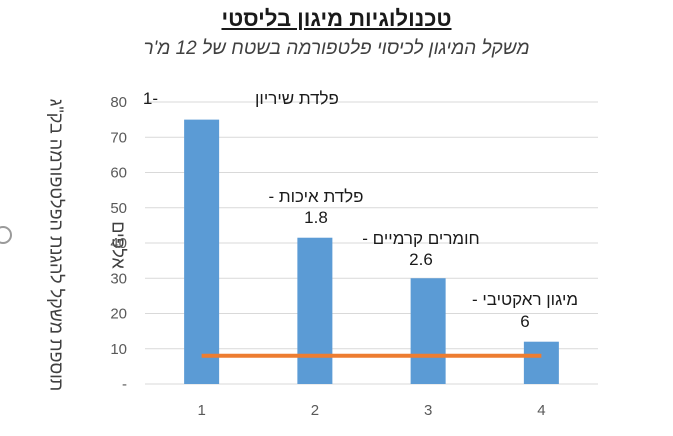  I want to click on x-tick-label: 1, so click(201, 410).